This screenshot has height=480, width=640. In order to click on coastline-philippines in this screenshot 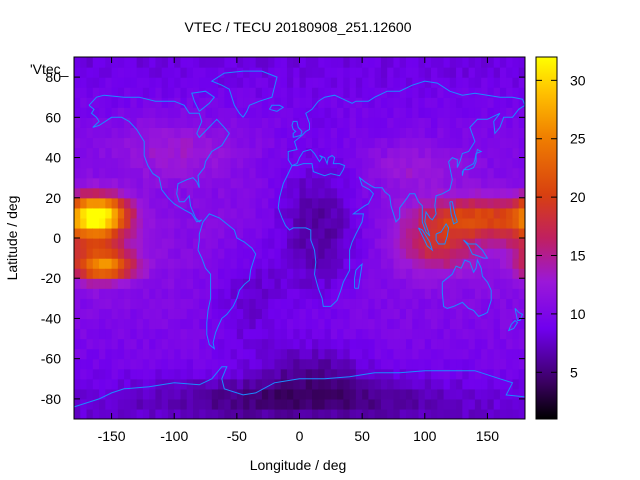, I will do `click(453, 213)`.